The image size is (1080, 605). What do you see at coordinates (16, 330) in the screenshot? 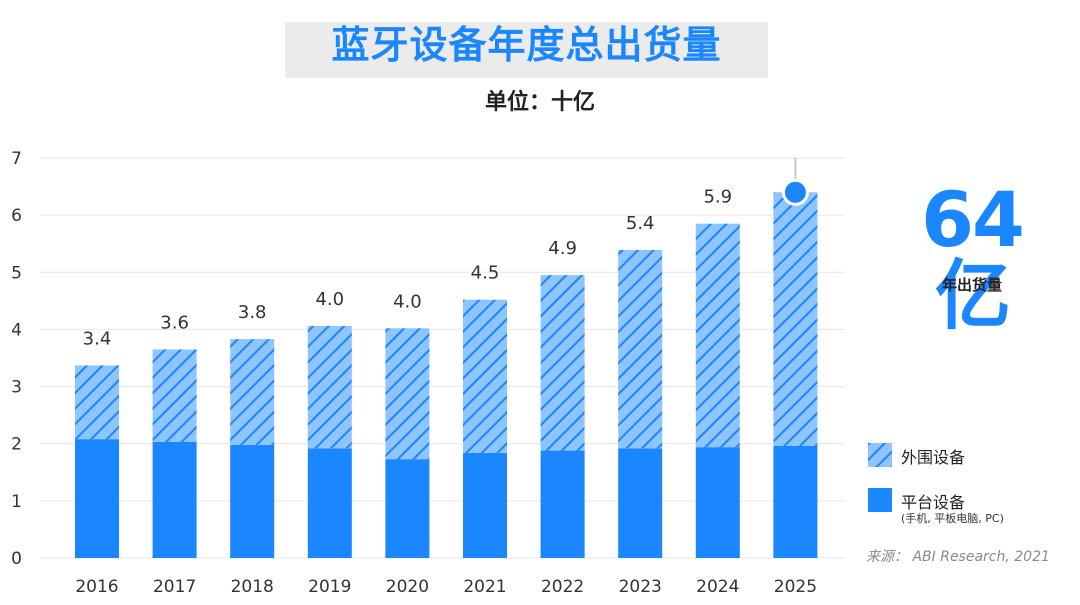
I see `y-tick-label: 4` at bounding box center [16, 330].